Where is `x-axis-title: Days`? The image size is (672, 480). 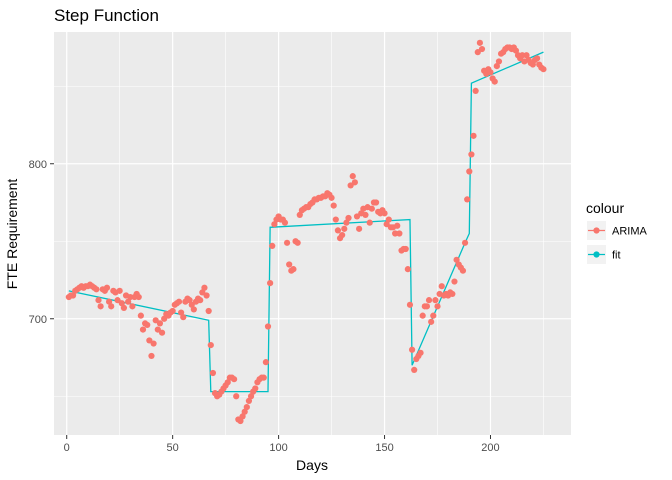 x-axis-title: Days is located at coordinates (312, 465).